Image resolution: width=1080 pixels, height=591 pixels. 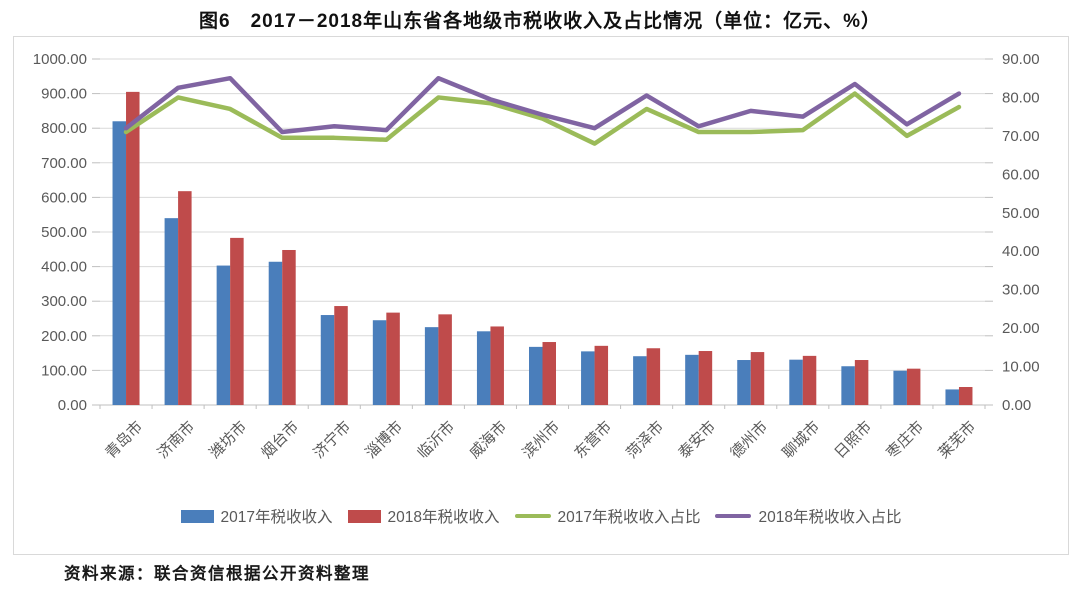 What do you see at coordinates (540, 21) in the screenshot?
I see `page-title: 图6 2017－2018年山东省各地级市税收收入及占比情况（单位：亿元、%）` at bounding box center [540, 21].